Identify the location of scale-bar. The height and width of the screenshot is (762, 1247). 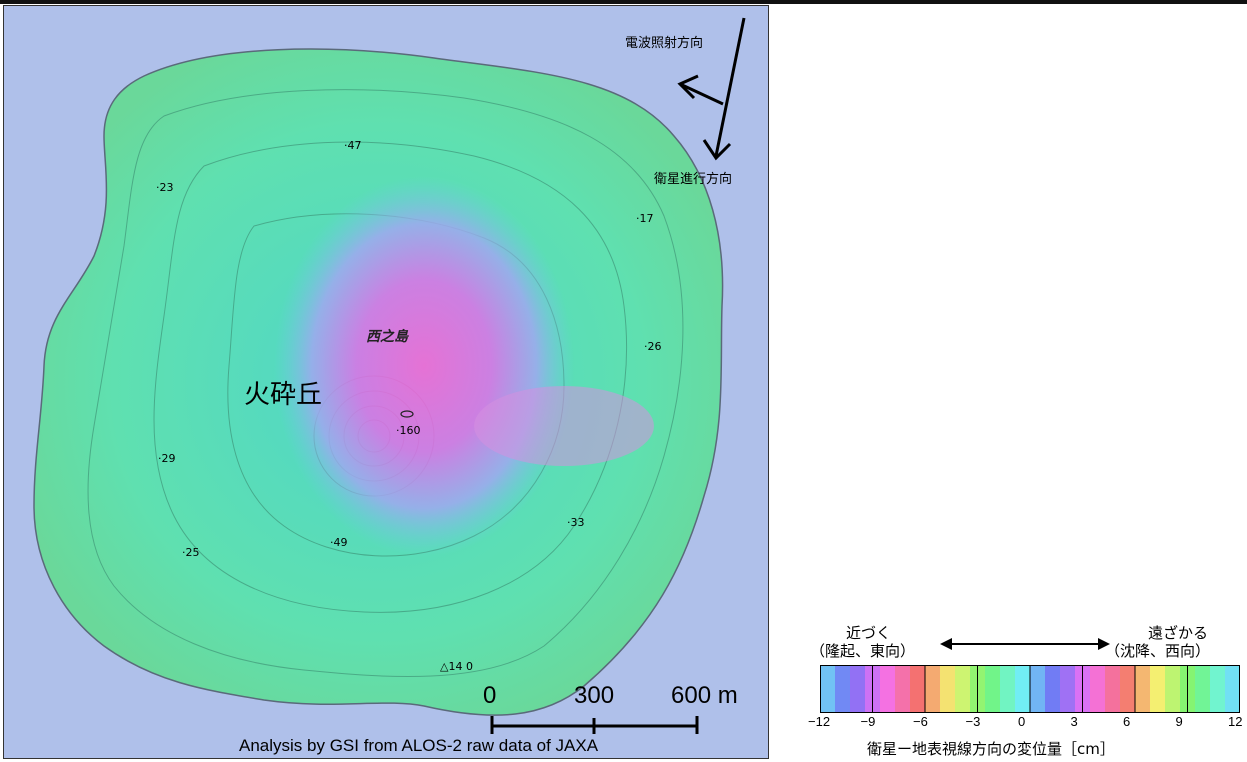
(594, 725).